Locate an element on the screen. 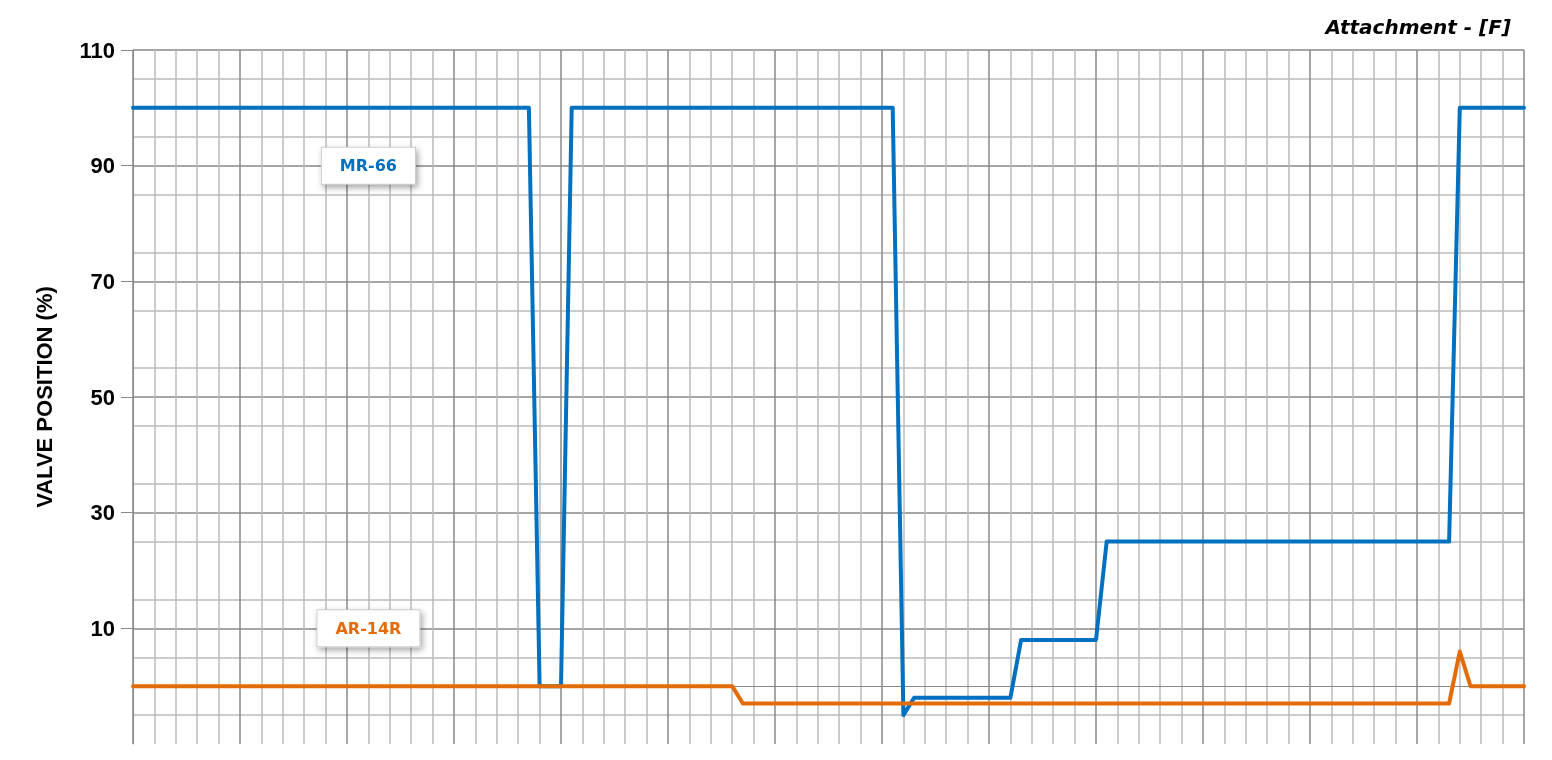 Image resolution: width=1552 pixels, height=760 pixels. y-tick-label: 110 is located at coordinates (97, 50).